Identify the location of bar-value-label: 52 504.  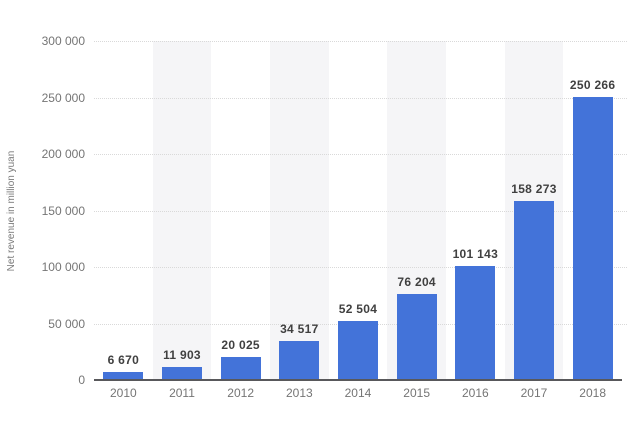
(358, 308).